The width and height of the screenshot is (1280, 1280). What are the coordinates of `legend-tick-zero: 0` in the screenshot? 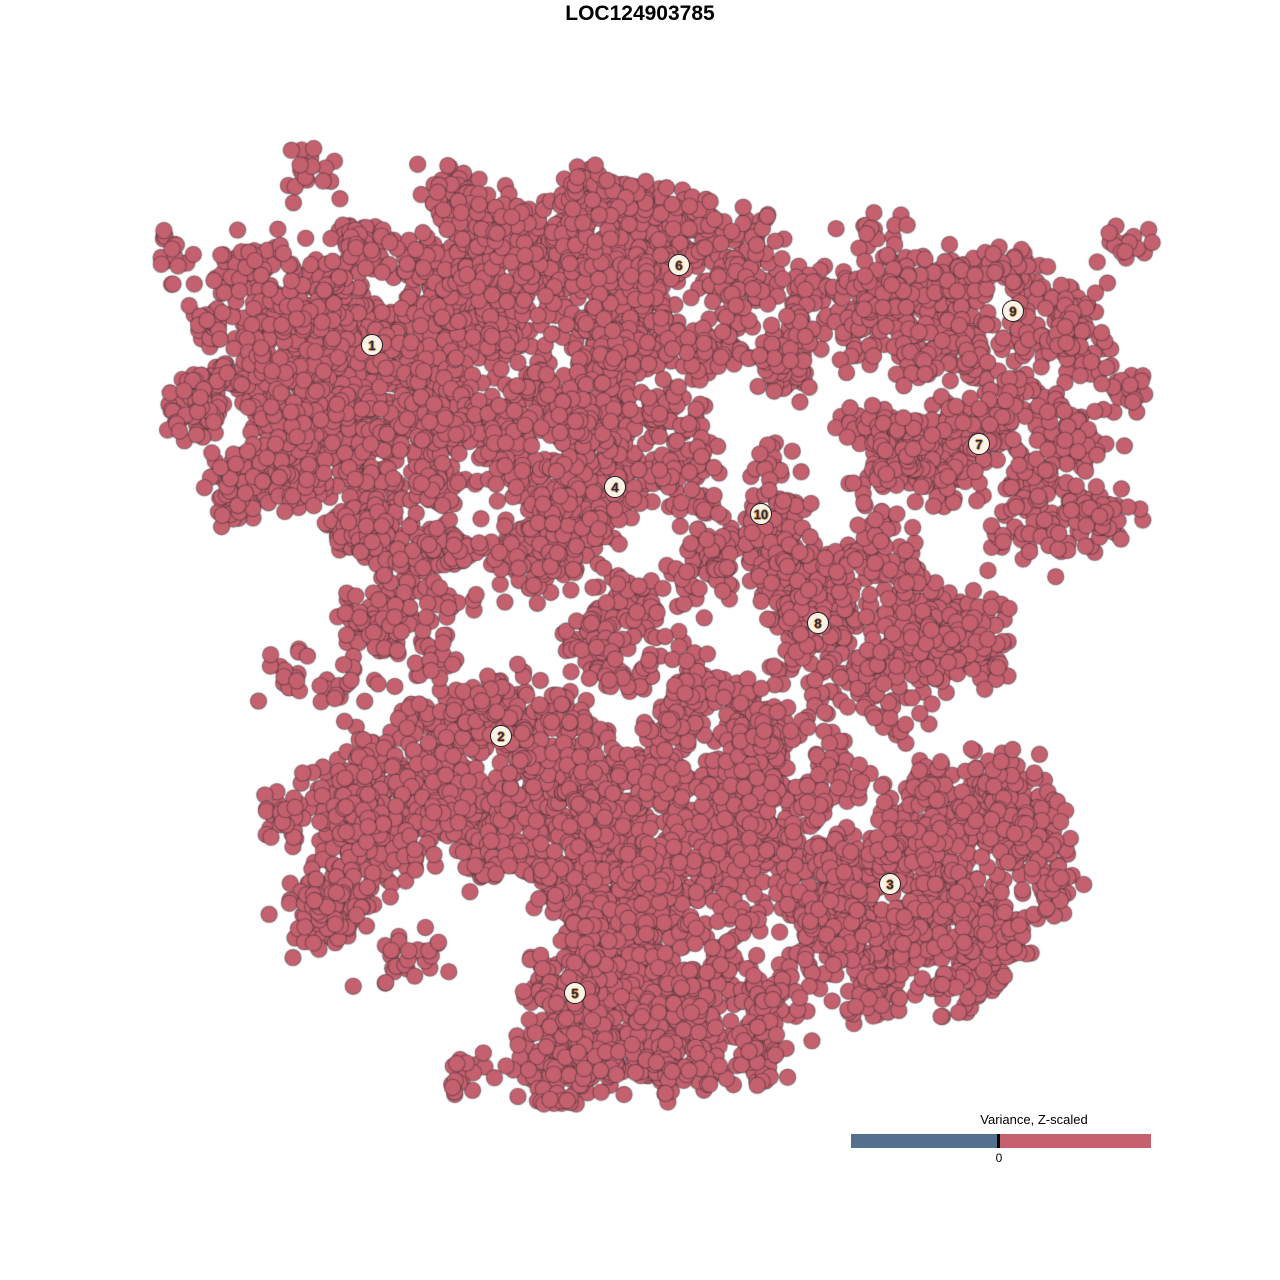 It's located at (999, 1158).